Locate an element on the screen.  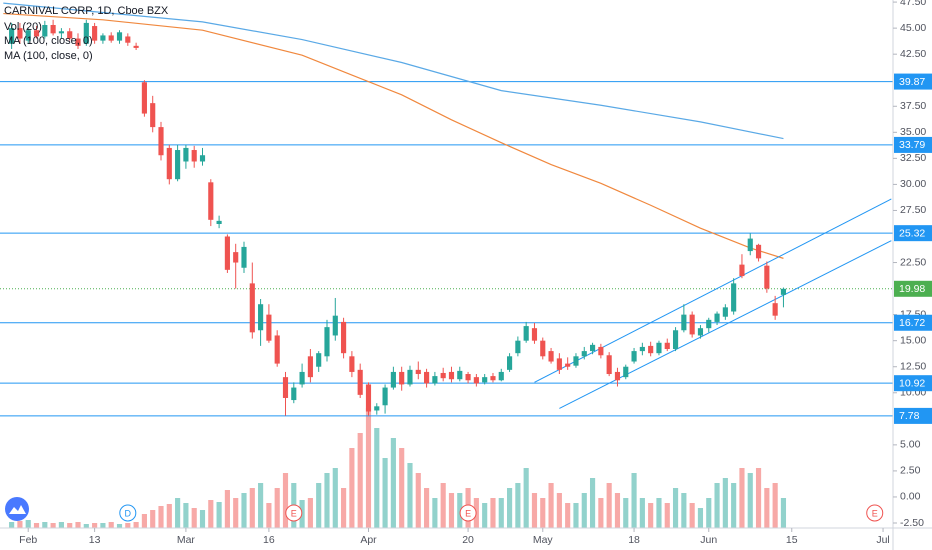
y-tick-label: 2.50 is located at coordinates (910, 471).